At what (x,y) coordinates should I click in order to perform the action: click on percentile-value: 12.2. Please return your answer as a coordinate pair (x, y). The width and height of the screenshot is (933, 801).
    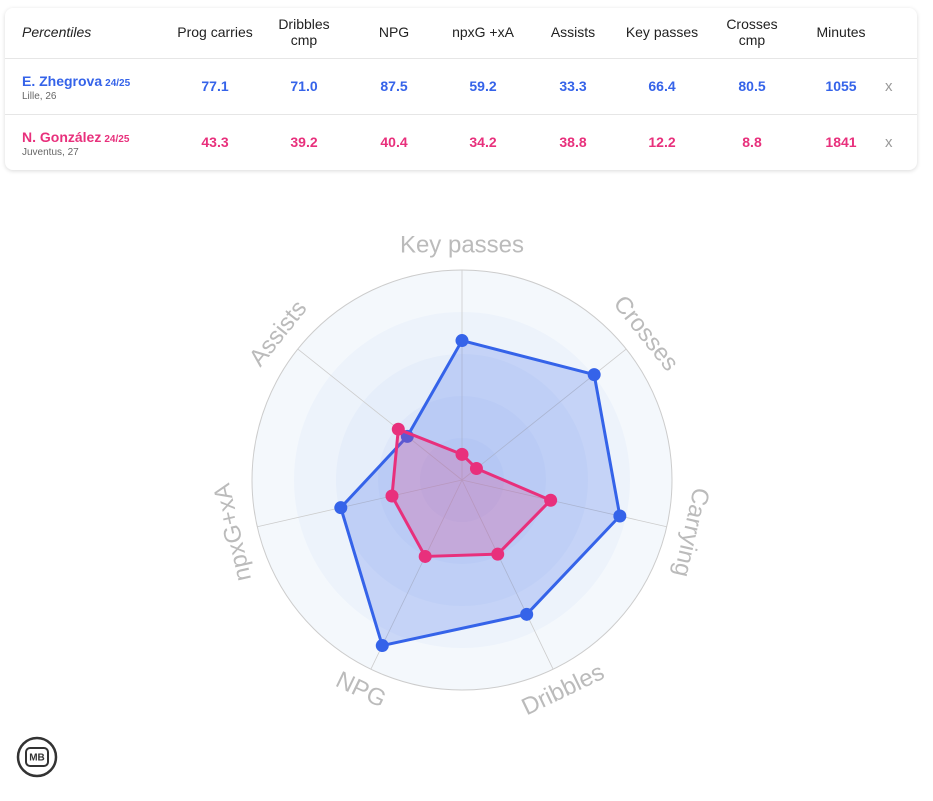
    Looking at the image, I should click on (662, 142).